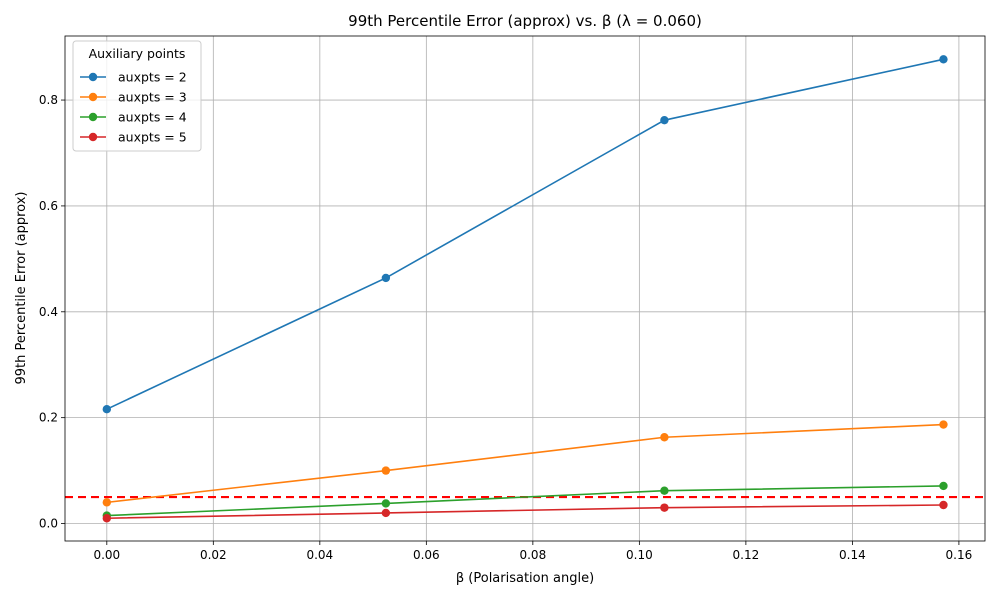 This screenshot has height=600, width=1000. What do you see at coordinates (959, 555) in the screenshot?
I see `x-tick-label: 0.16` at bounding box center [959, 555].